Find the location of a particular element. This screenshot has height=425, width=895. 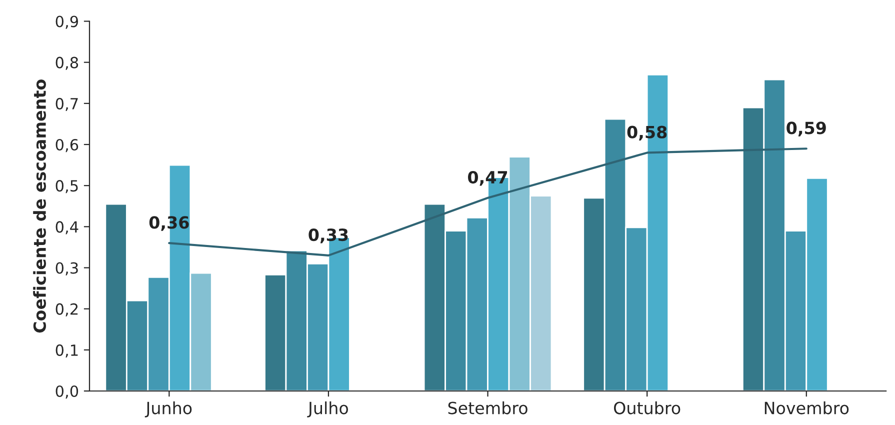

x-tick-label: Novembro is located at coordinates (806, 407).